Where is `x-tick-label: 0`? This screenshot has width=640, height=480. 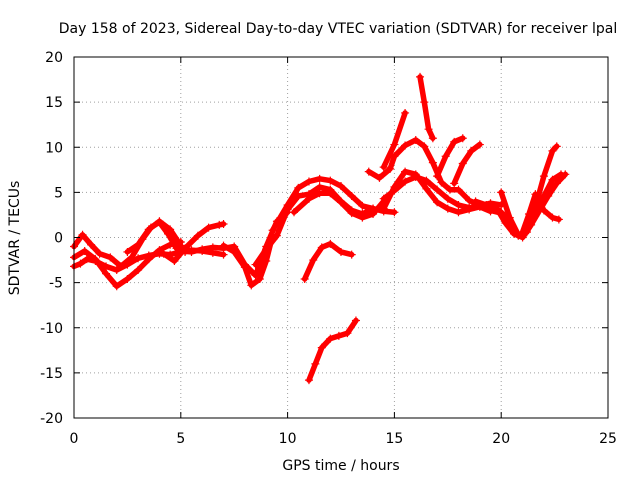
x-tick-label: 0 is located at coordinates (74, 439).